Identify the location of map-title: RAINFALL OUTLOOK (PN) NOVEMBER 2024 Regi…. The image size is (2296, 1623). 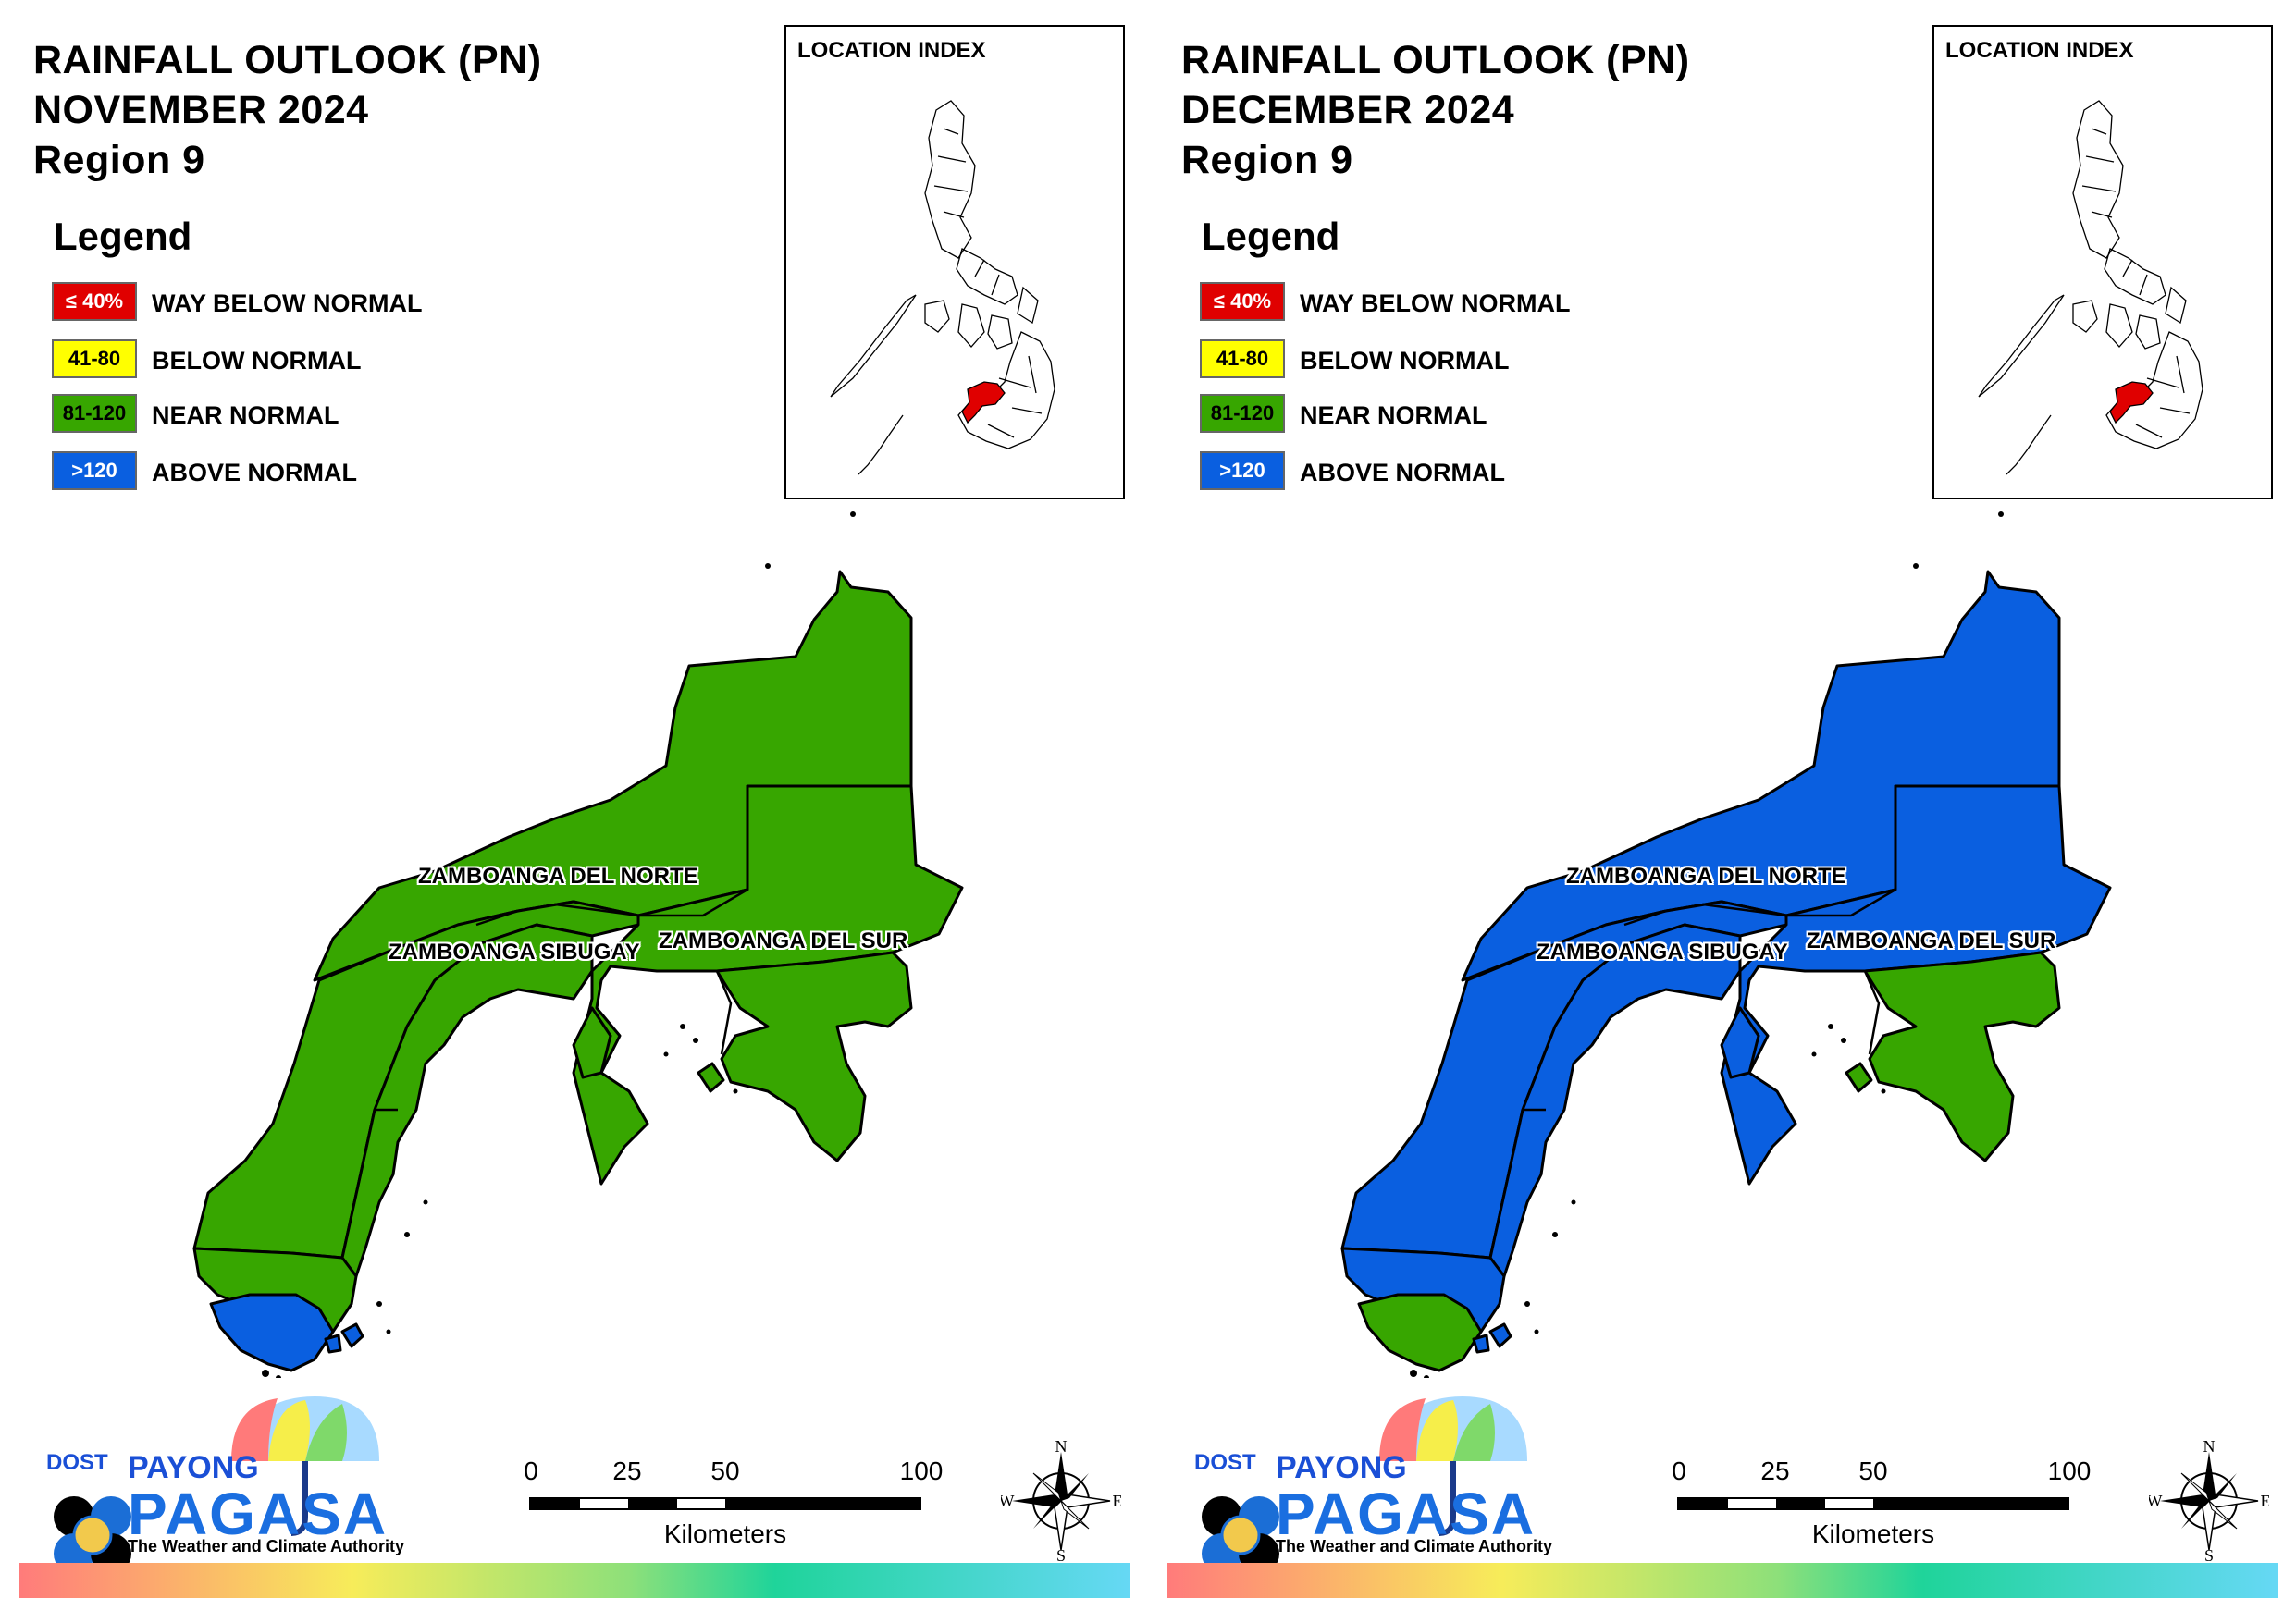
(287, 110).